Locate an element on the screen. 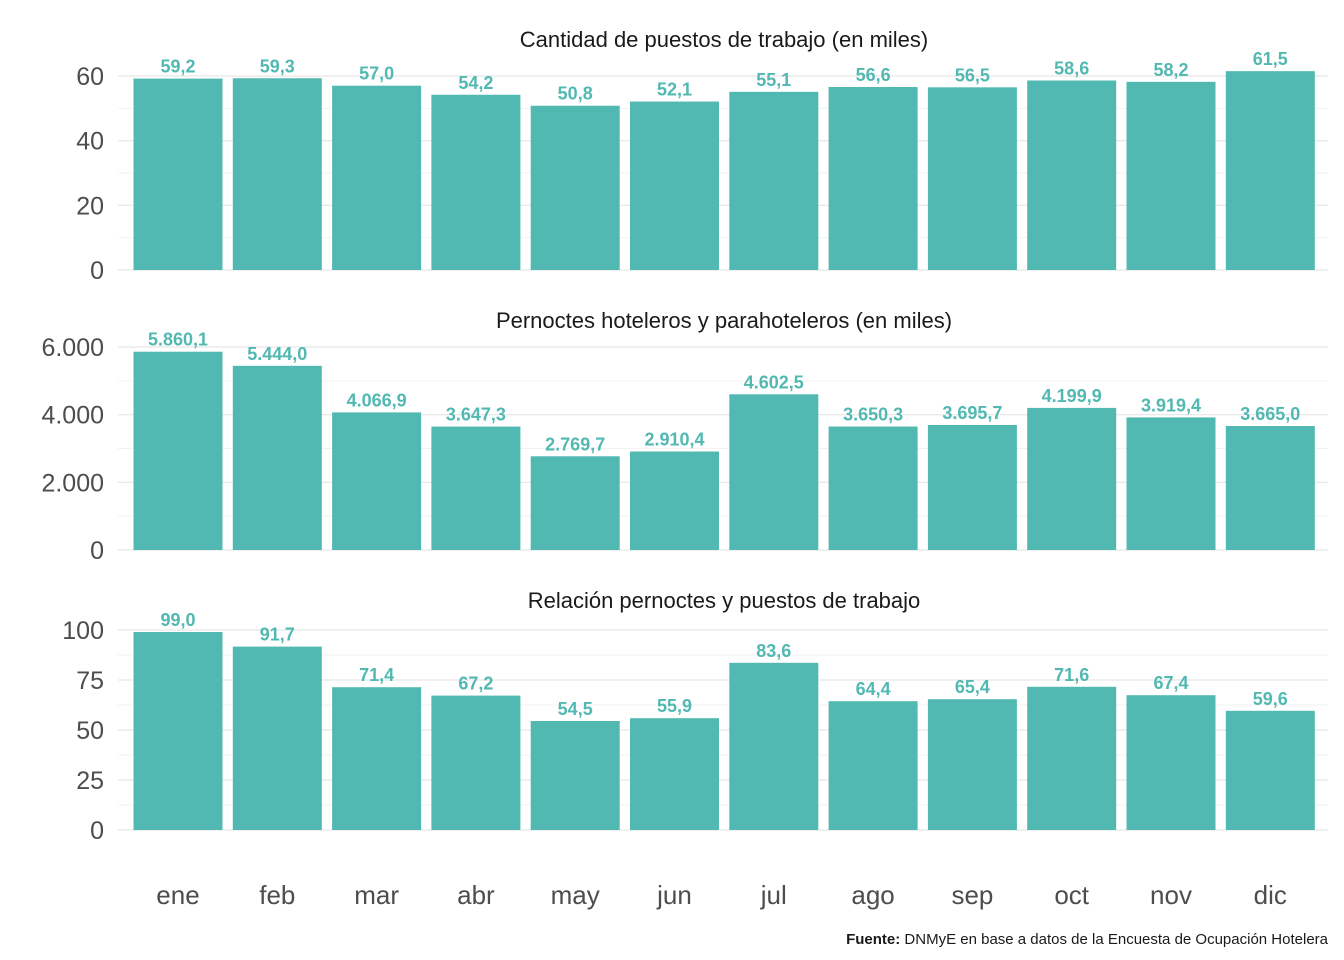 This screenshot has height=960, width=1344. bar-value-label: 99,0 is located at coordinates (177, 620).